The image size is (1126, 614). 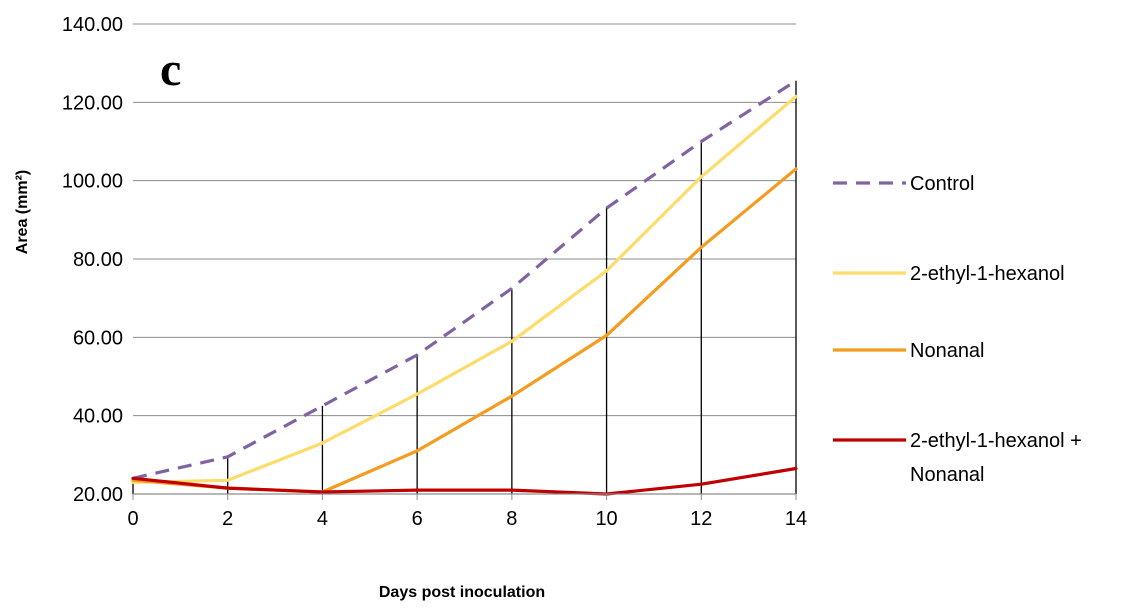 What do you see at coordinates (132, 519) in the screenshot?
I see `x-tick-label: 0` at bounding box center [132, 519].